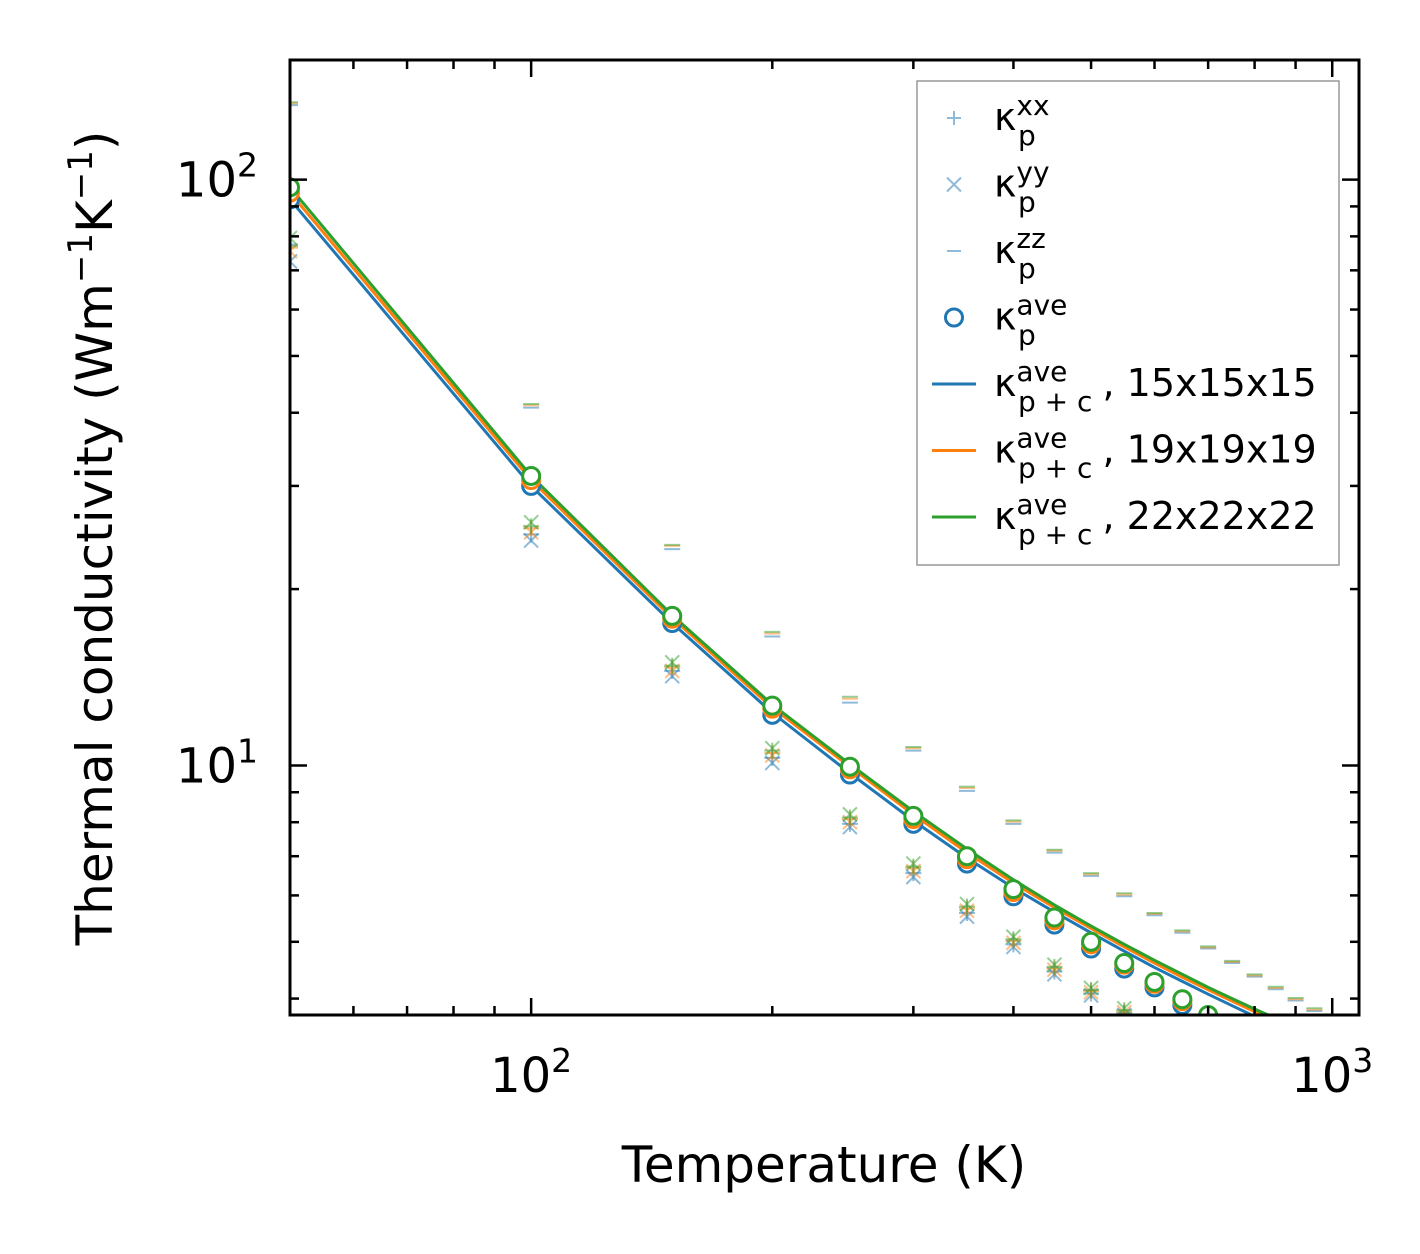 This screenshot has width=1420, height=1254. What do you see at coordinates (247, 165) in the screenshot?
I see `y-tick-label-exponent: 2` at bounding box center [247, 165].